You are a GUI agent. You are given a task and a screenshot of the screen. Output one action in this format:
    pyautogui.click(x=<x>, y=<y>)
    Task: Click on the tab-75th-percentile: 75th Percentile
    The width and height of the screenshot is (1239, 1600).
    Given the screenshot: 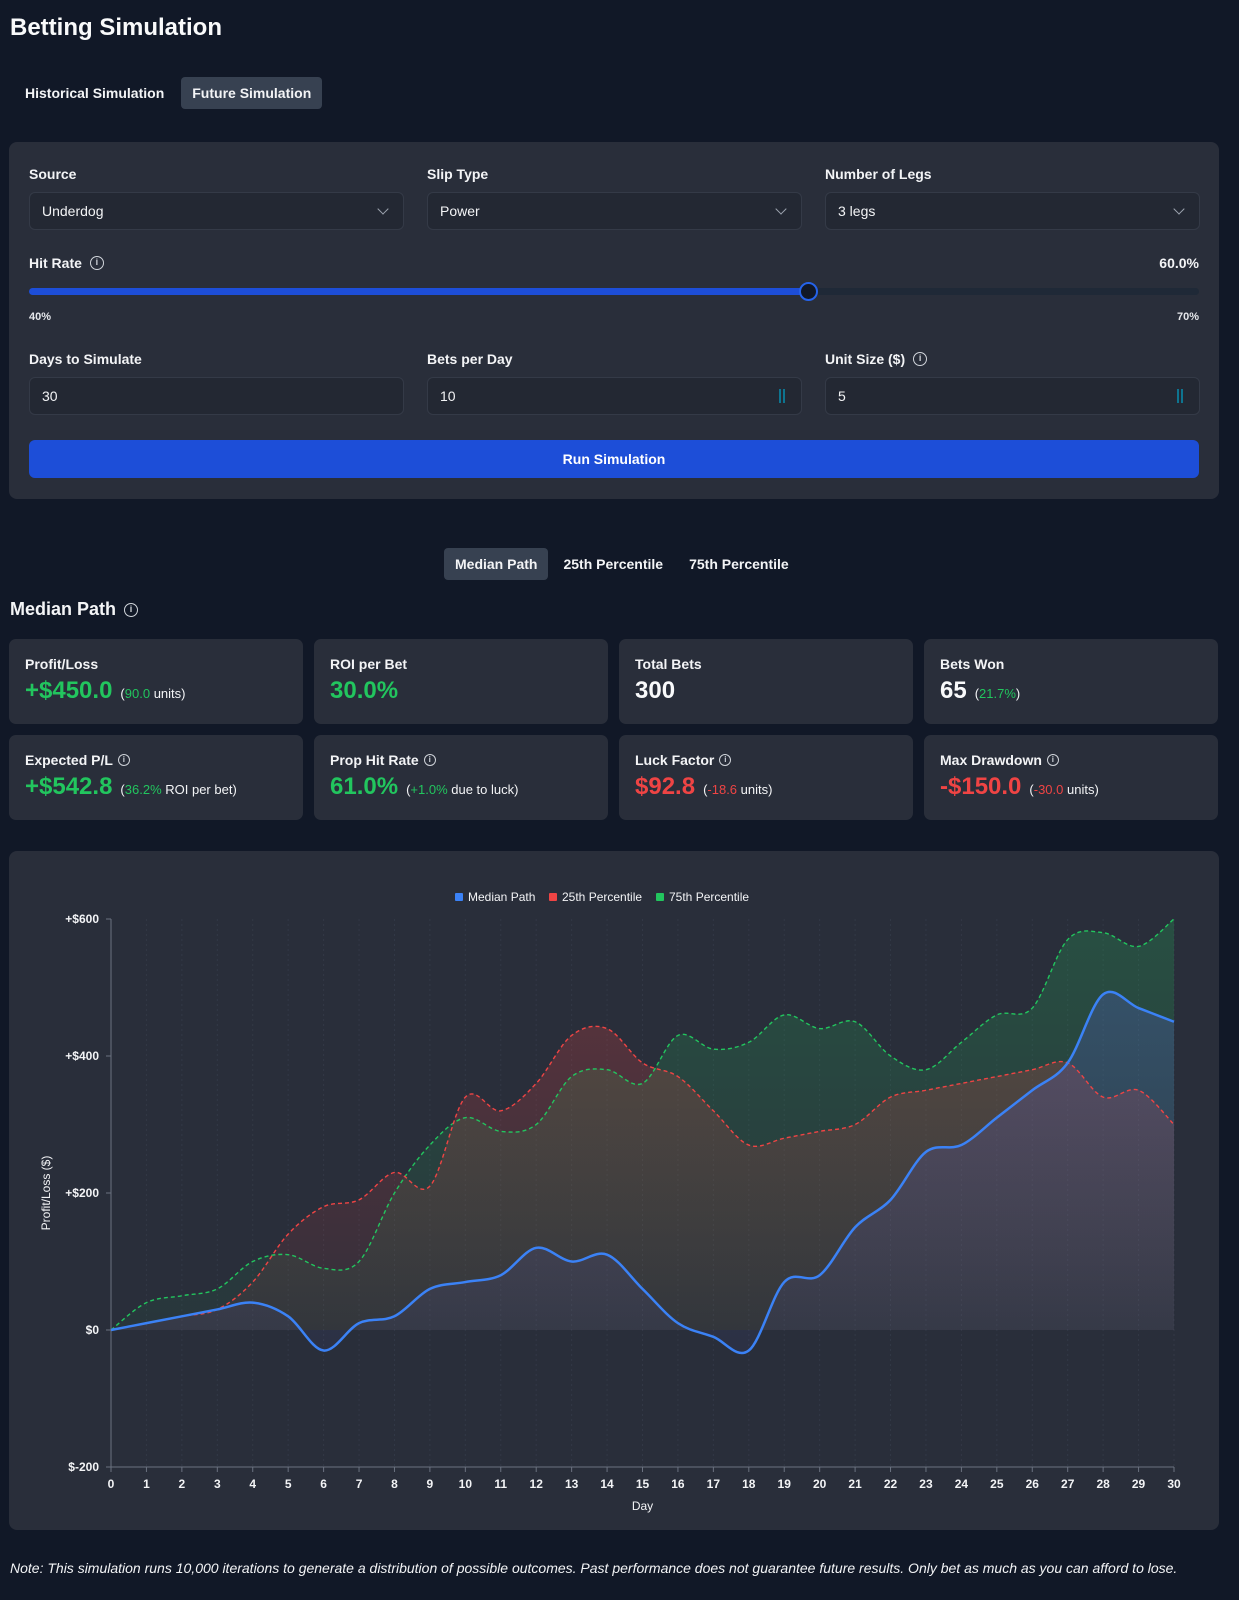 What is the action you would take?
    pyautogui.click(x=739, y=564)
    